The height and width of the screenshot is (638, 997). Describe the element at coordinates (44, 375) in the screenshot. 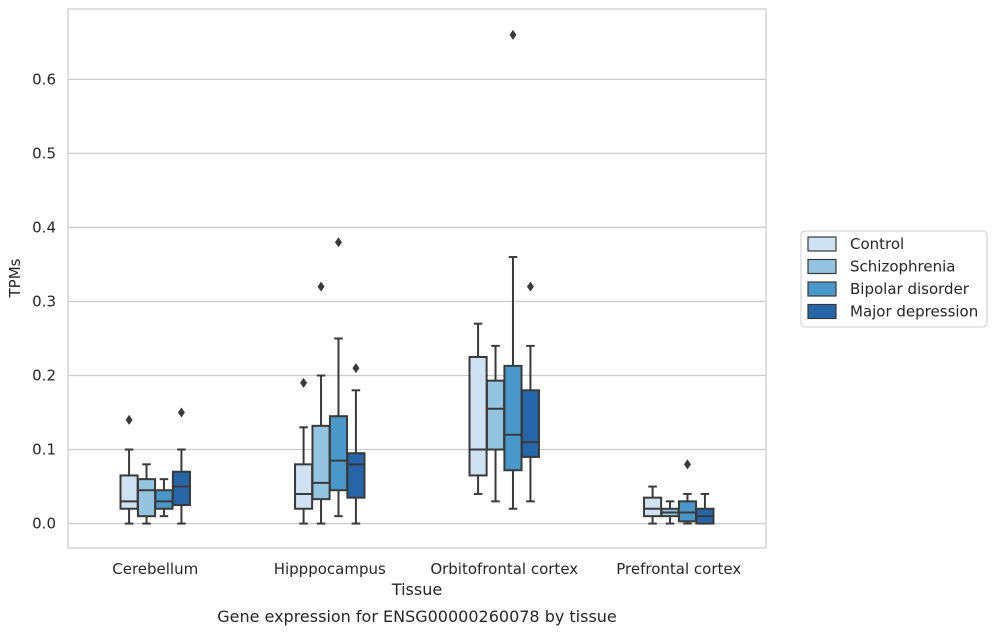

I see `y-tick-label: 0.2` at that location.